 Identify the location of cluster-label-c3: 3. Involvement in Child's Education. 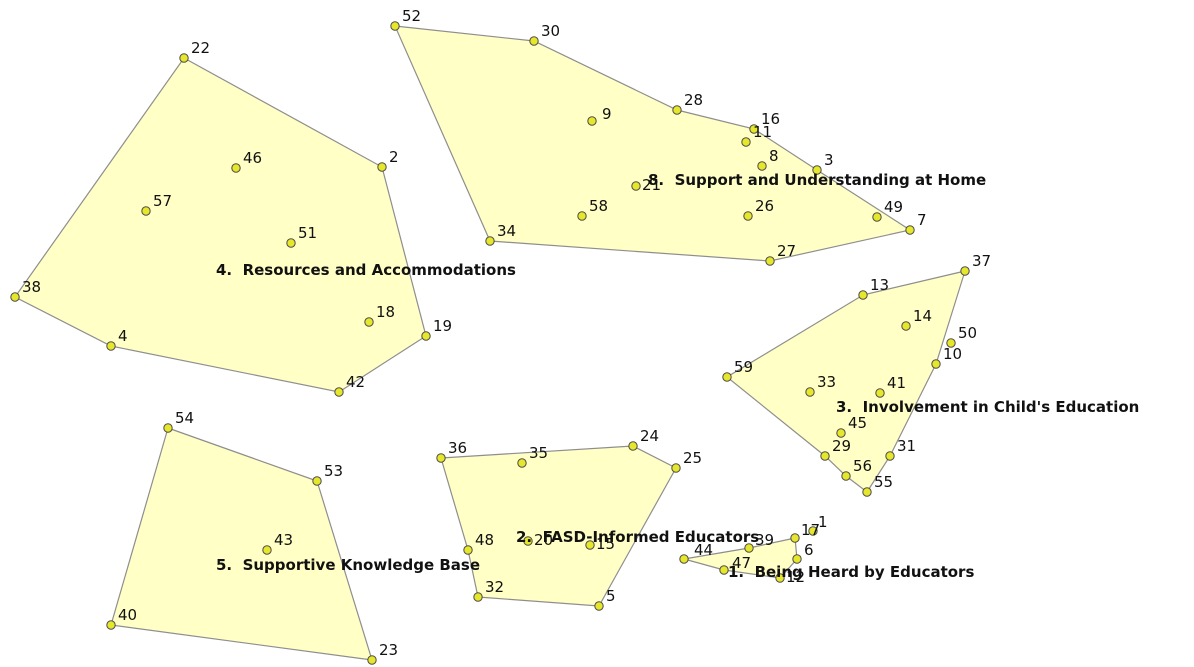
(987, 407).